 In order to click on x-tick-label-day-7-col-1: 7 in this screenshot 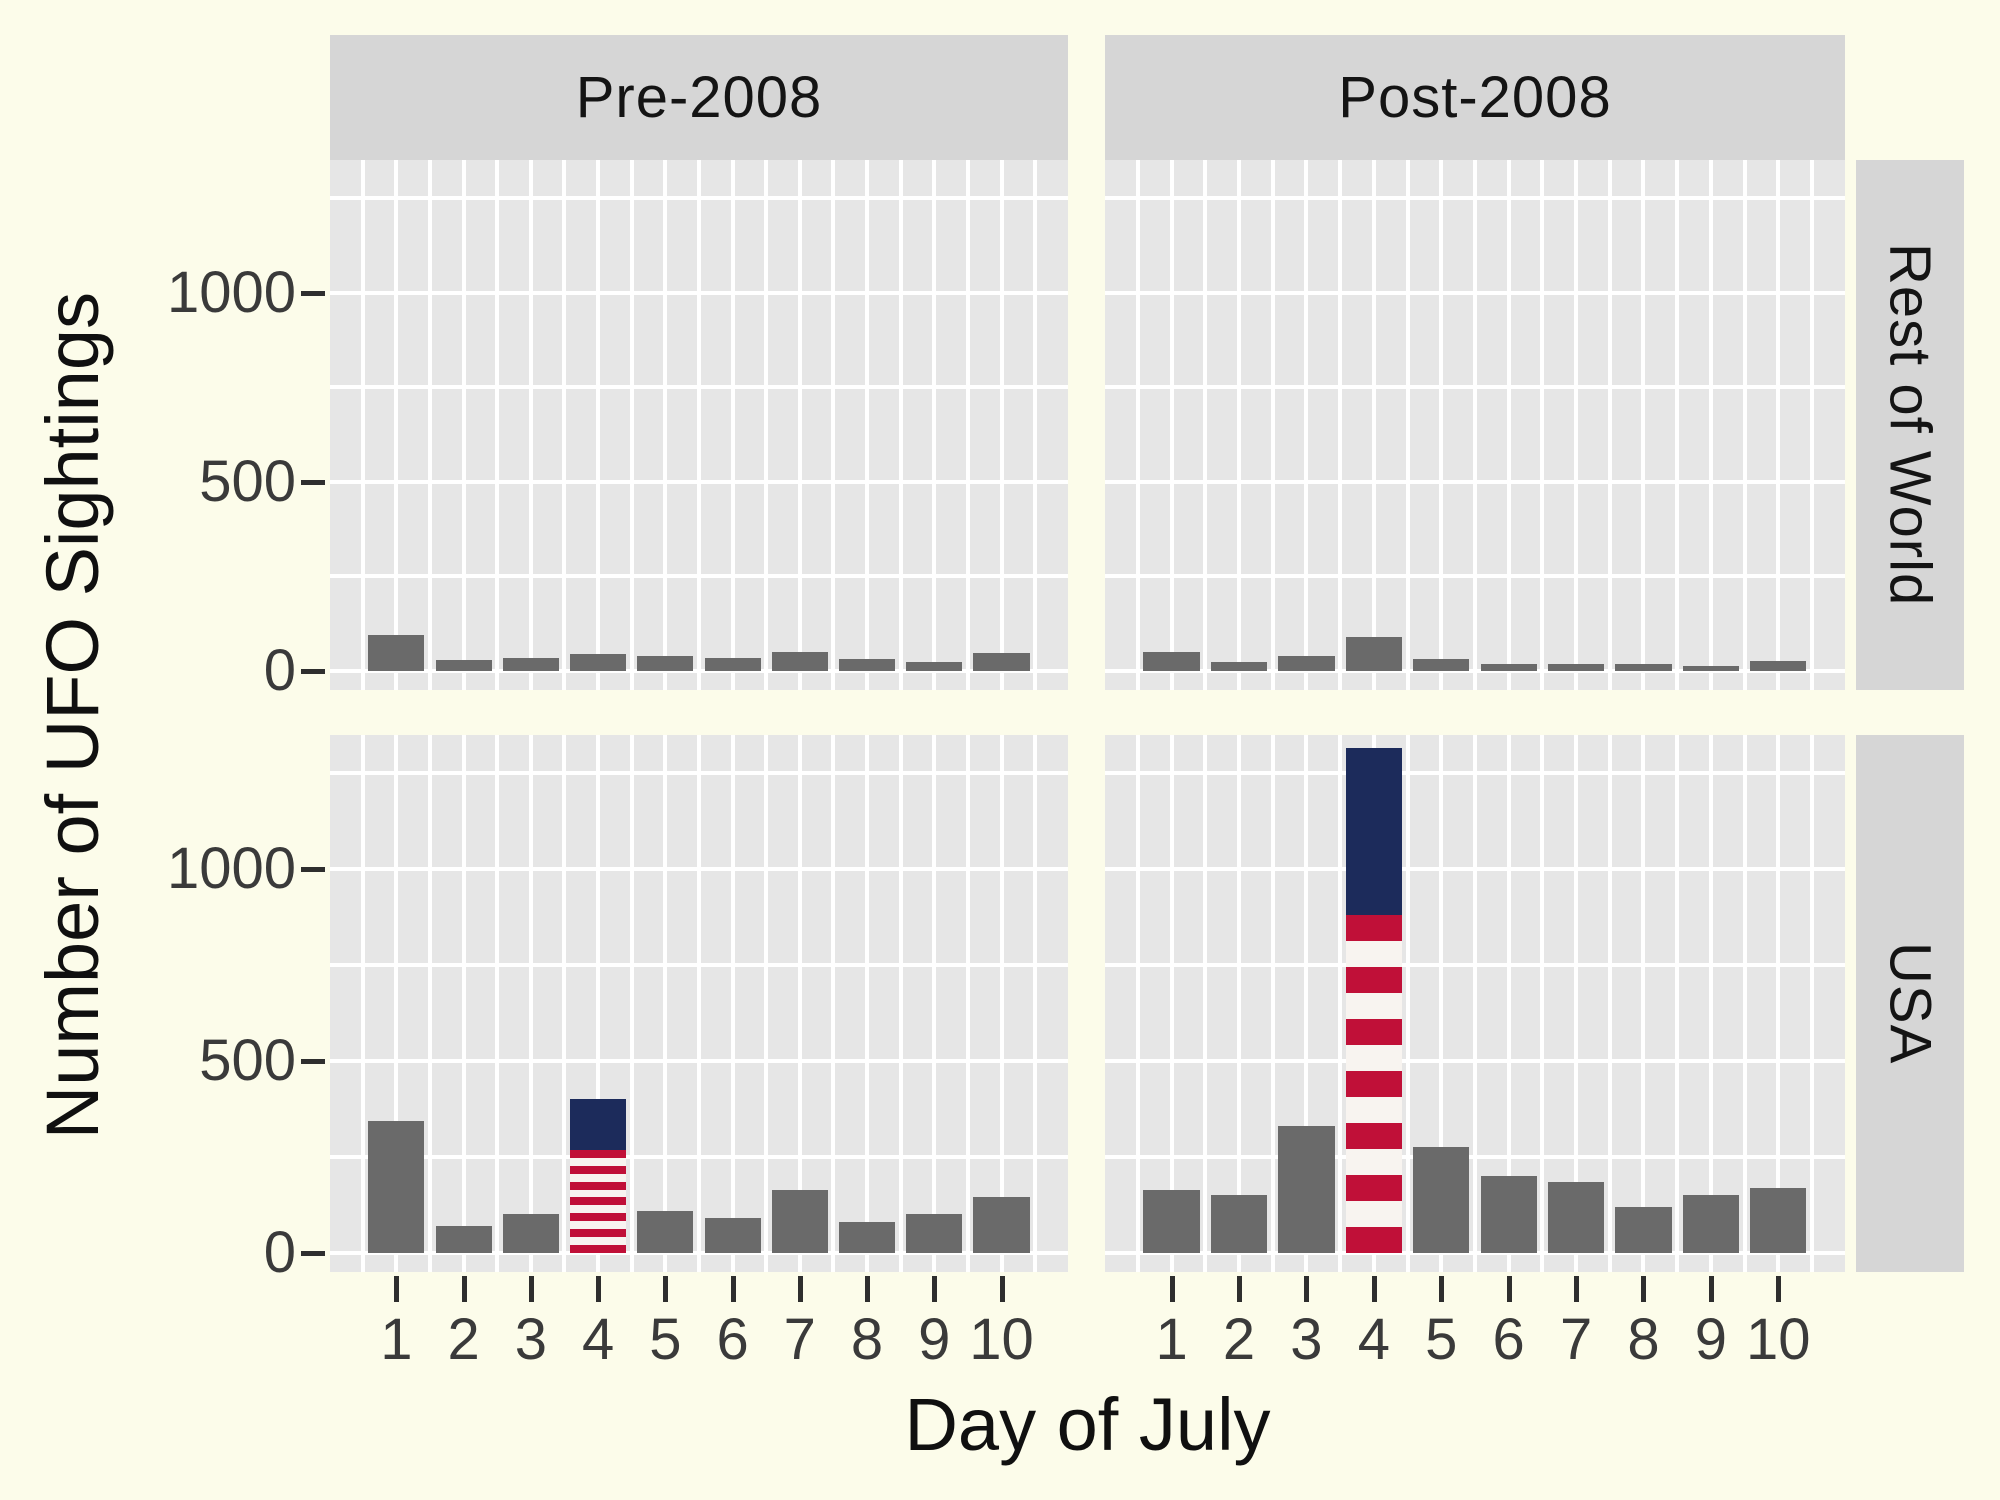, I will do `click(1576, 1339)`.